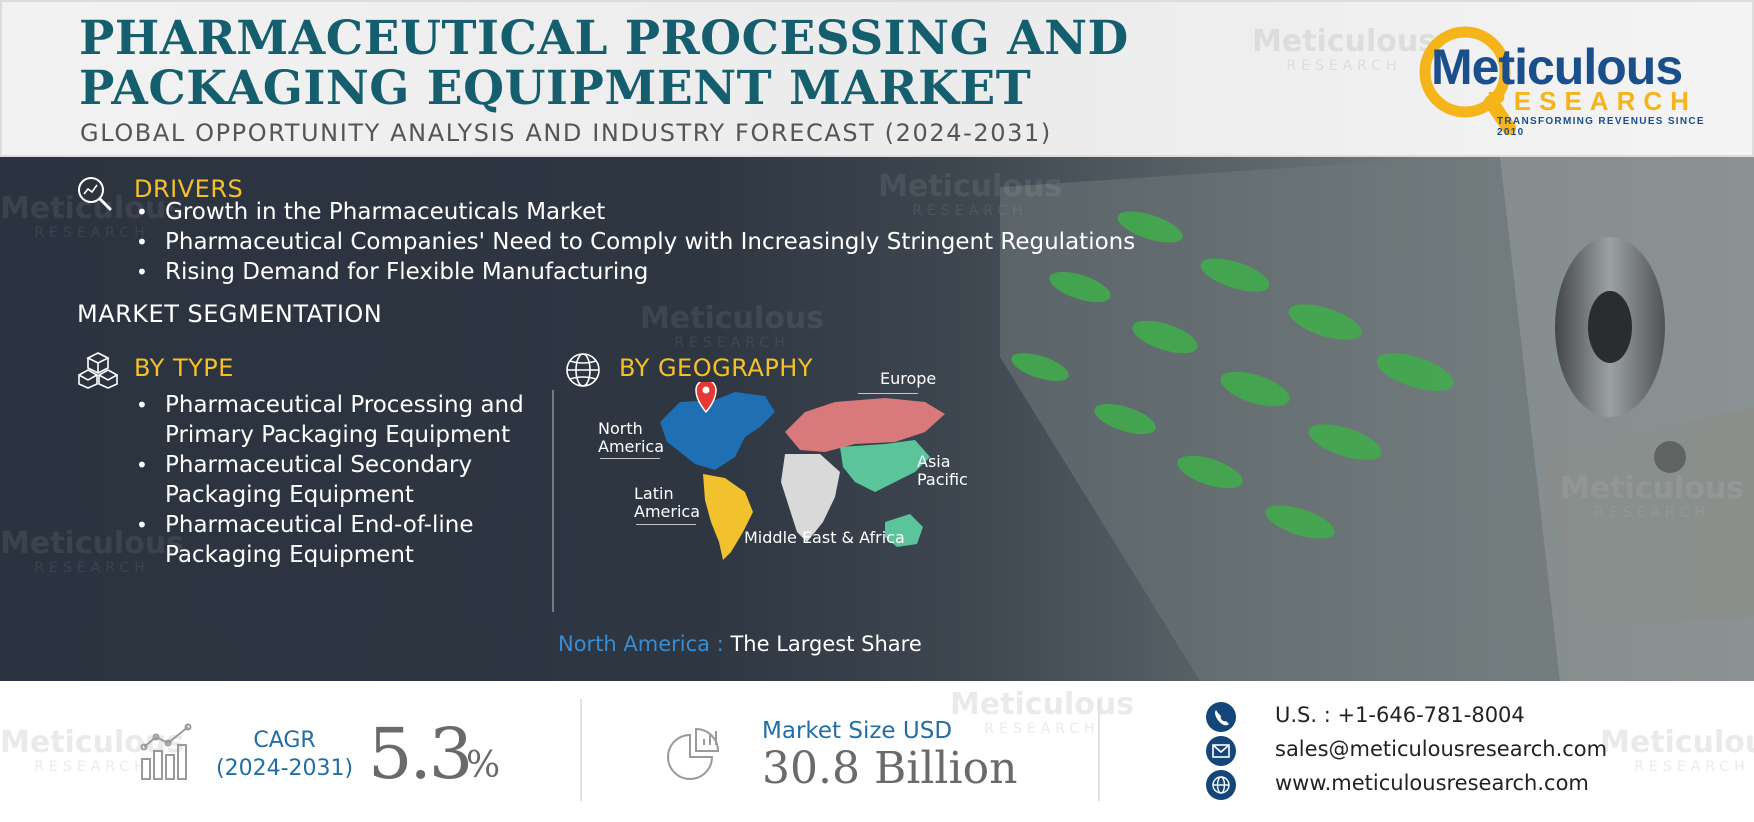  What do you see at coordinates (553, 501) in the screenshot?
I see `segment-divider` at bounding box center [553, 501].